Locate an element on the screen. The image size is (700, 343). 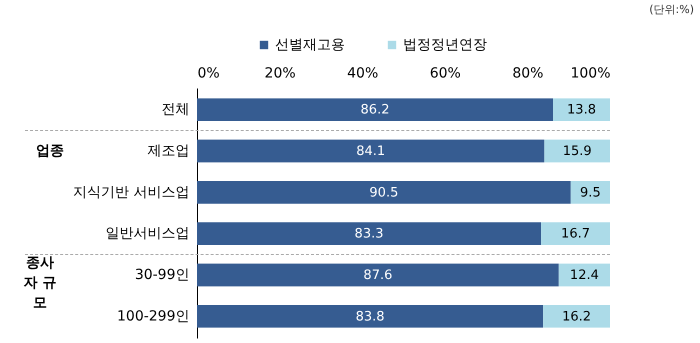
data-label: 13.8 is located at coordinates (581, 110).